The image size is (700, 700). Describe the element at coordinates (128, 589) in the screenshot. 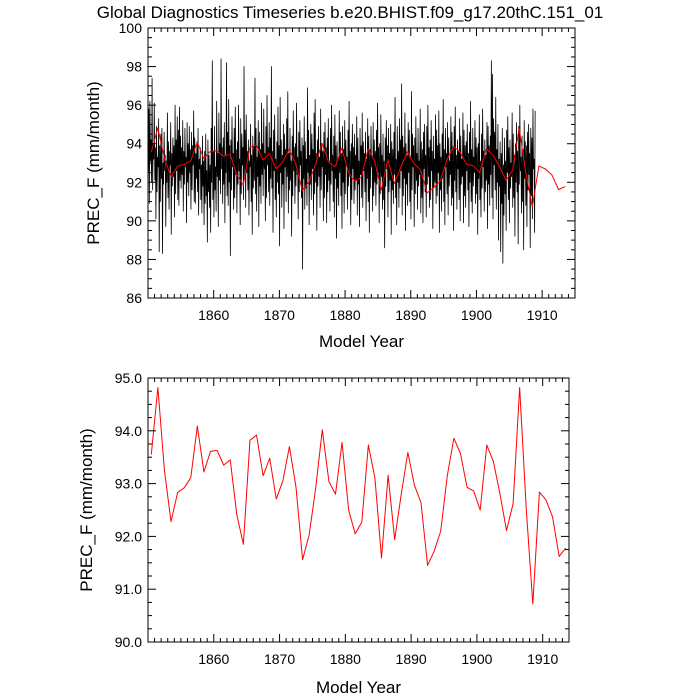

I see `y-tick-label: 91.0` at that location.